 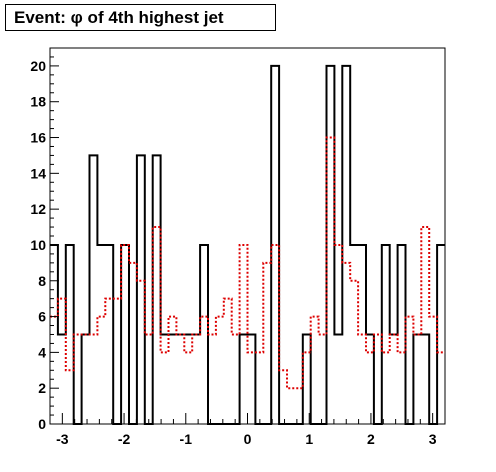 I want to click on y-tick-label: 18, so click(x=38, y=102).